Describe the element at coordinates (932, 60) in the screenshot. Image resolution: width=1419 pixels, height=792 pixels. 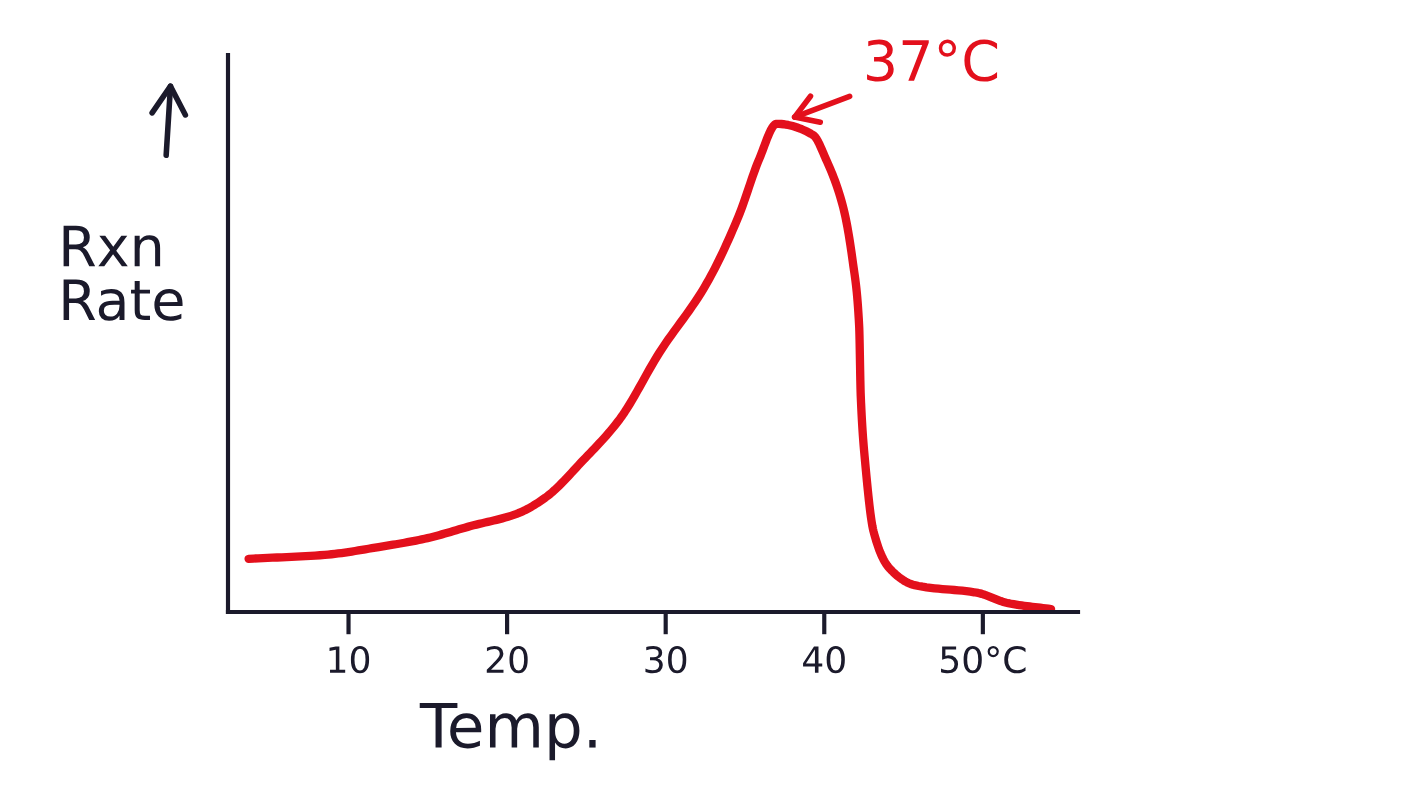
I see `annotation: 37°C` at that location.